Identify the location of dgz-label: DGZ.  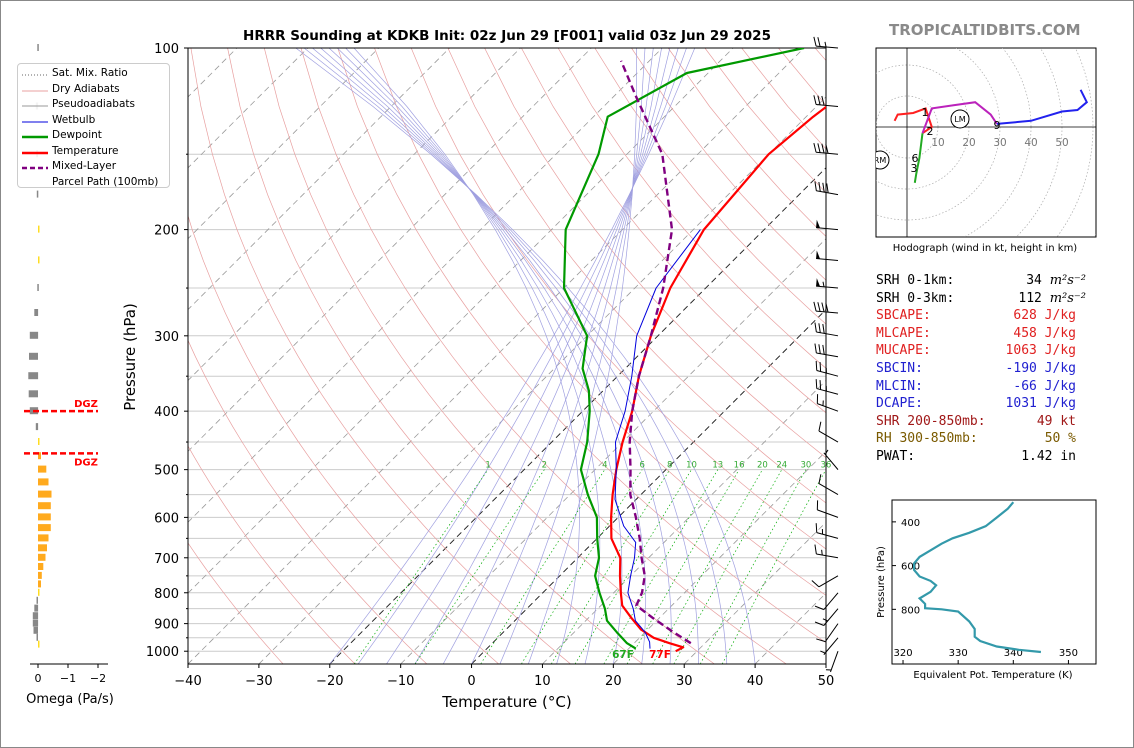
(86, 404).